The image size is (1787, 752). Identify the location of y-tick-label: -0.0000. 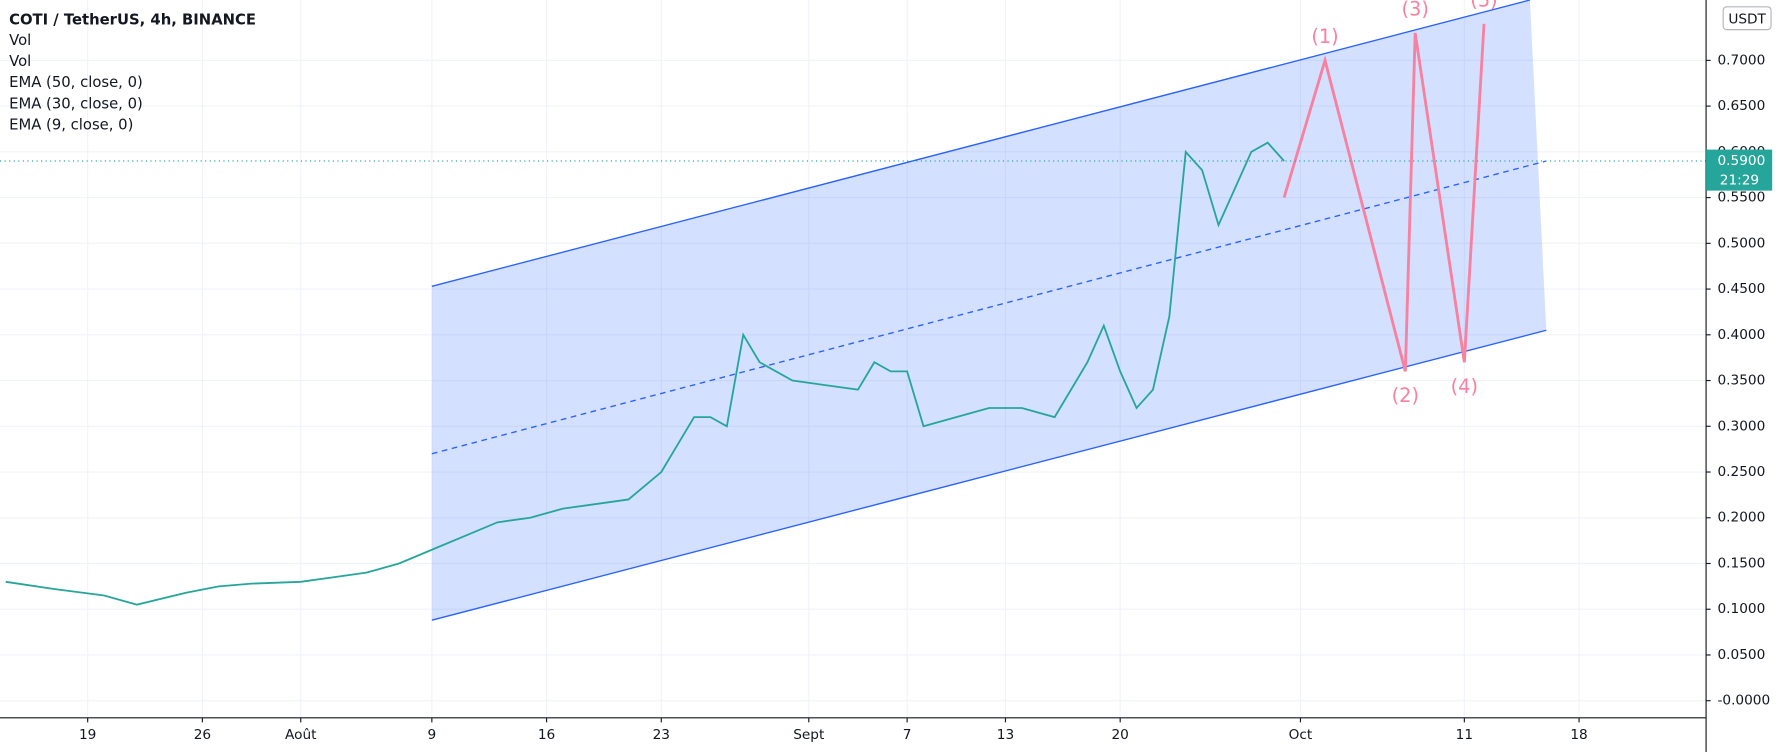
(1743, 701).